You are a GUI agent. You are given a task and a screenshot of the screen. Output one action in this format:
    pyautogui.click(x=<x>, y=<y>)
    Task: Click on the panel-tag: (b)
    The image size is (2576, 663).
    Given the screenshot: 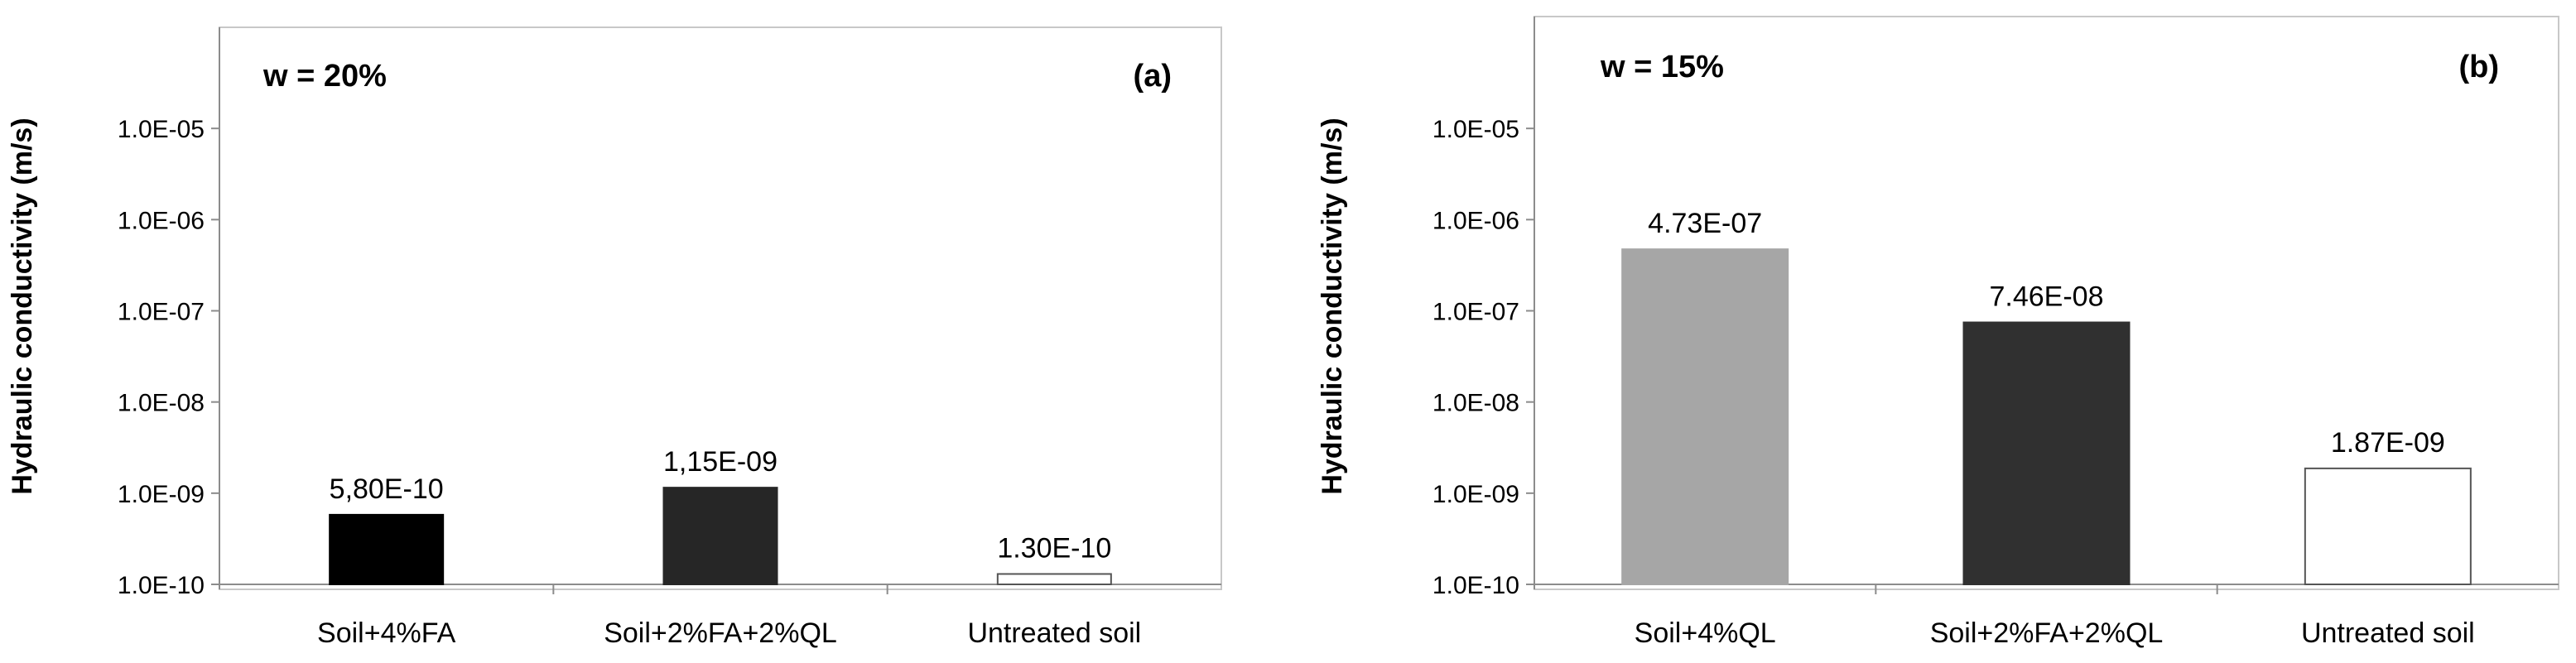 What is the action you would take?
    pyautogui.click(x=2478, y=67)
    